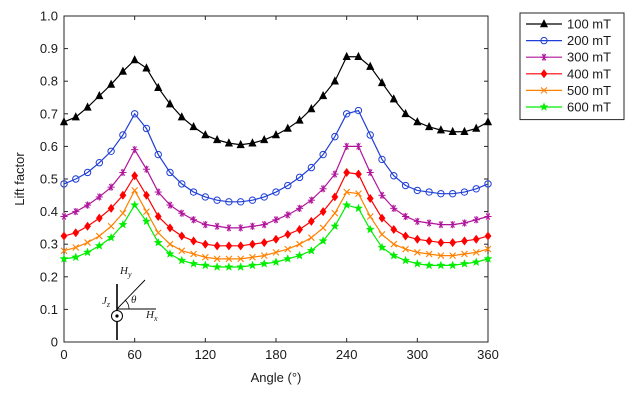 This screenshot has width=625, height=396. Describe the element at coordinates (568, 24) in the screenshot. I see `legend-item: 100 mT` at that location.